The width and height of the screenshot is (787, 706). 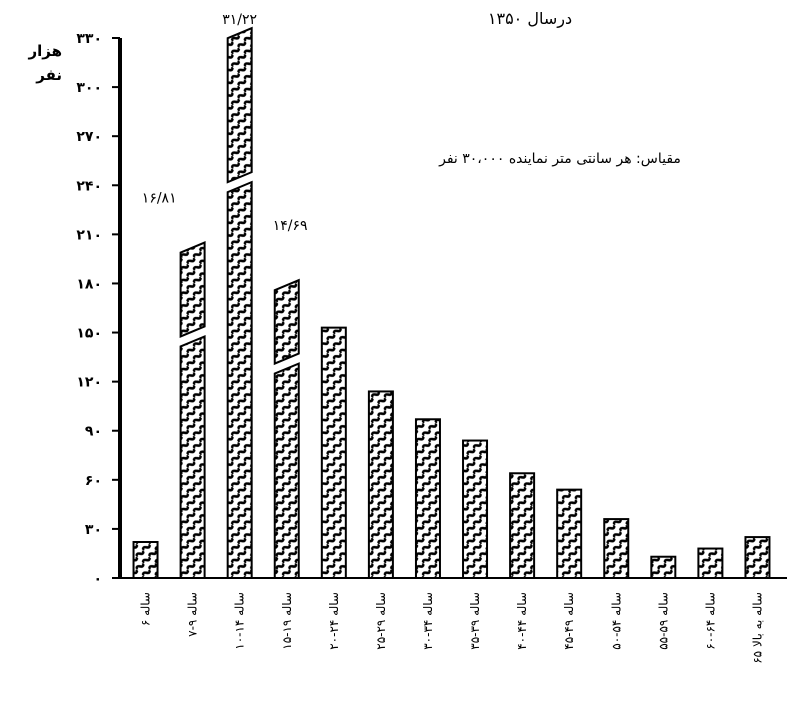 I want to click on y-tick-label: ۳۳۰, so click(x=89, y=39).